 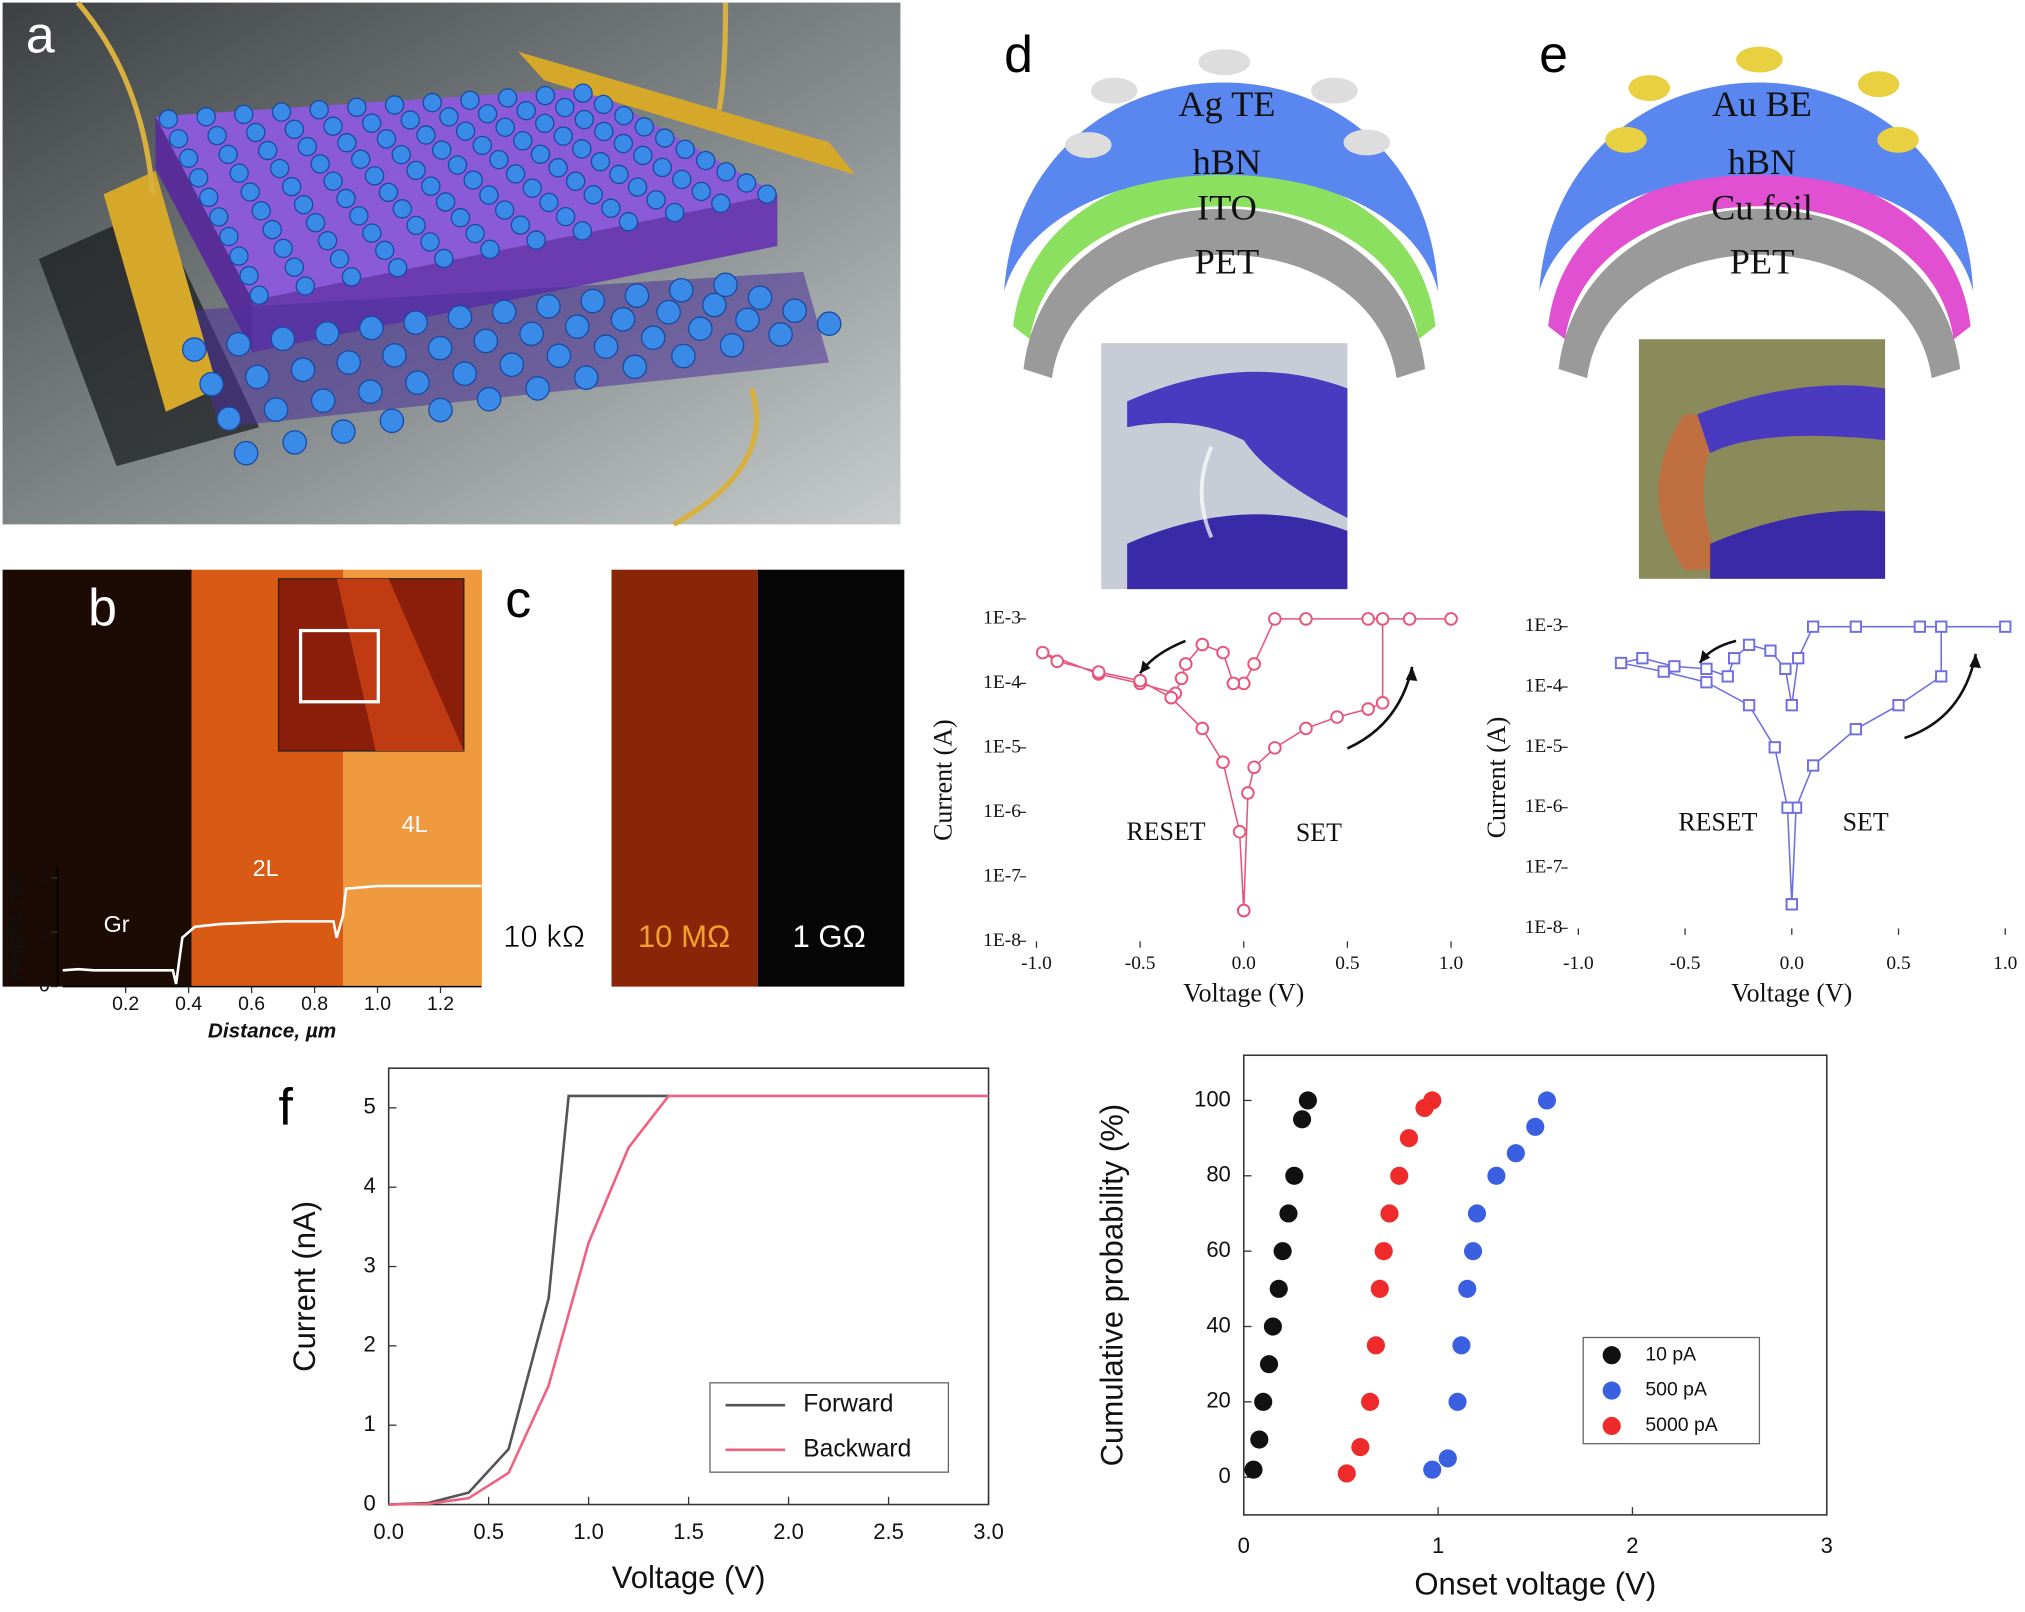 I want to click on x-tick-label: 3.0, so click(x=988, y=1531).